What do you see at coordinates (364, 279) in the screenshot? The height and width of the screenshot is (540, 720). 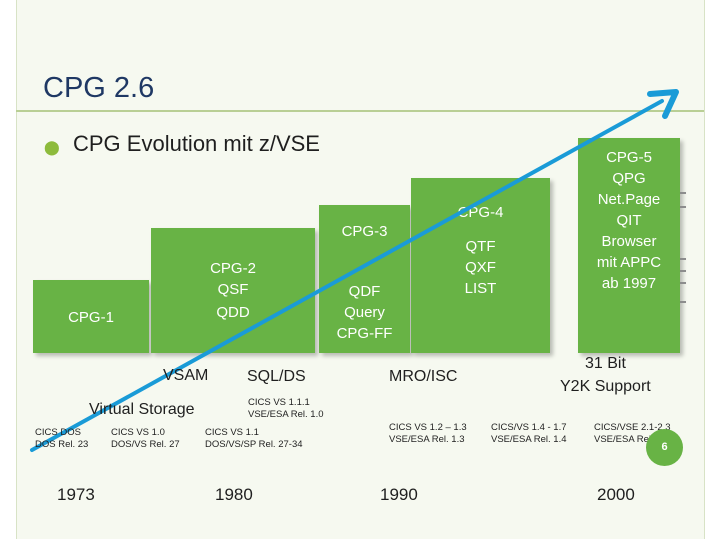 I see `block-cpg-3: CPG-3 QDF Query CPG-FF` at bounding box center [364, 279].